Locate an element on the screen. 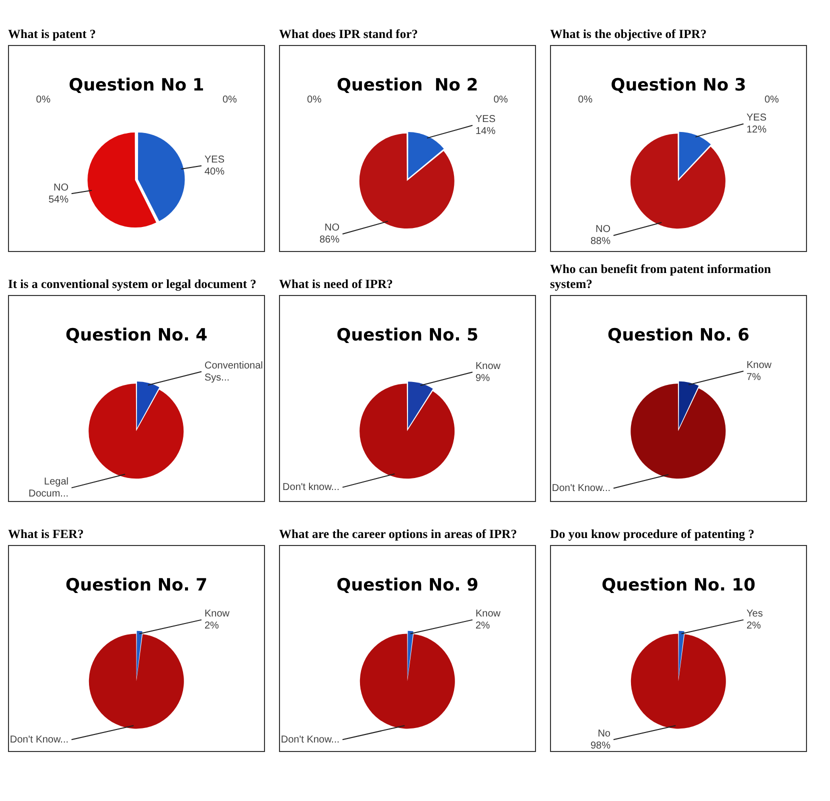 This screenshot has height=801, width=830. data-label: 54% is located at coordinates (58, 200).